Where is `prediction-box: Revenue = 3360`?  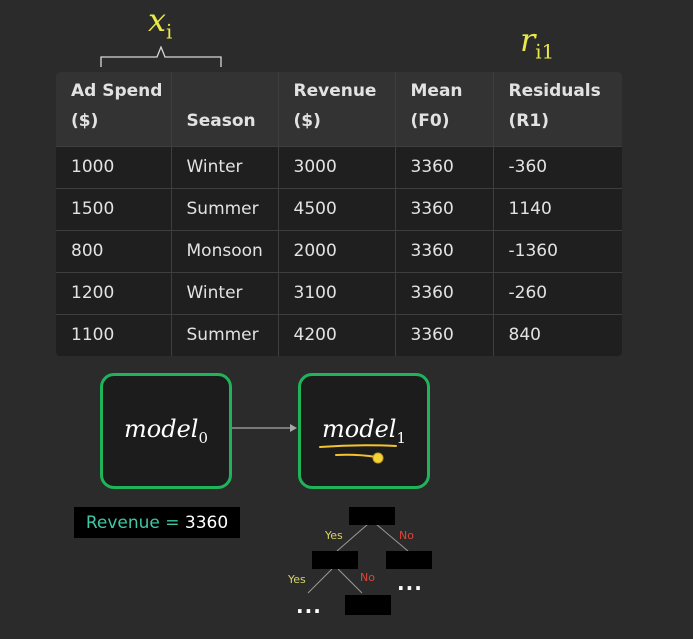
prediction-box: Revenue = 3360 is located at coordinates (157, 522).